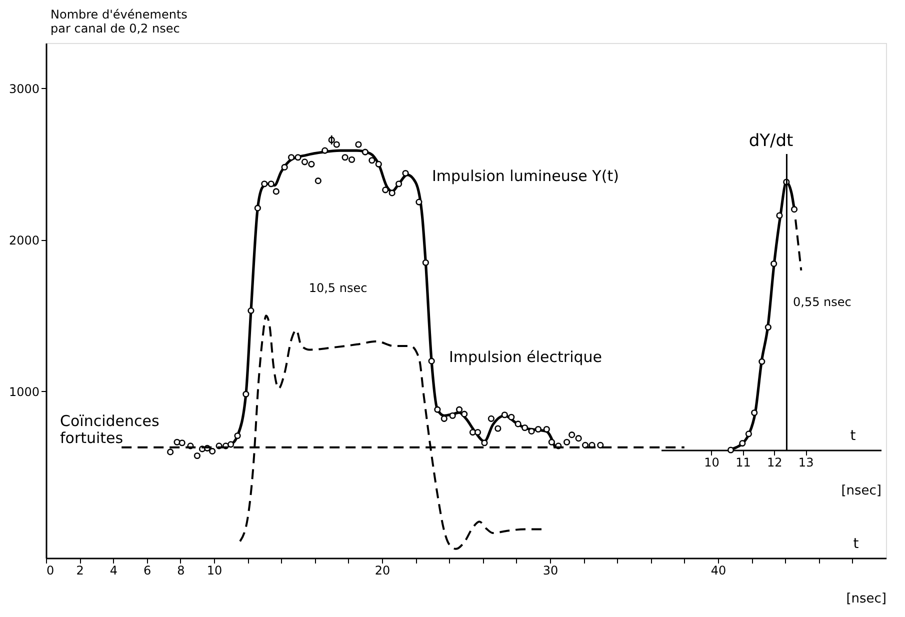 The height and width of the screenshot is (617, 905). What do you see at coordinates (50, 571) in the screenshot?
I see `x-tick-label: 0` at bounding box center [50, 571].